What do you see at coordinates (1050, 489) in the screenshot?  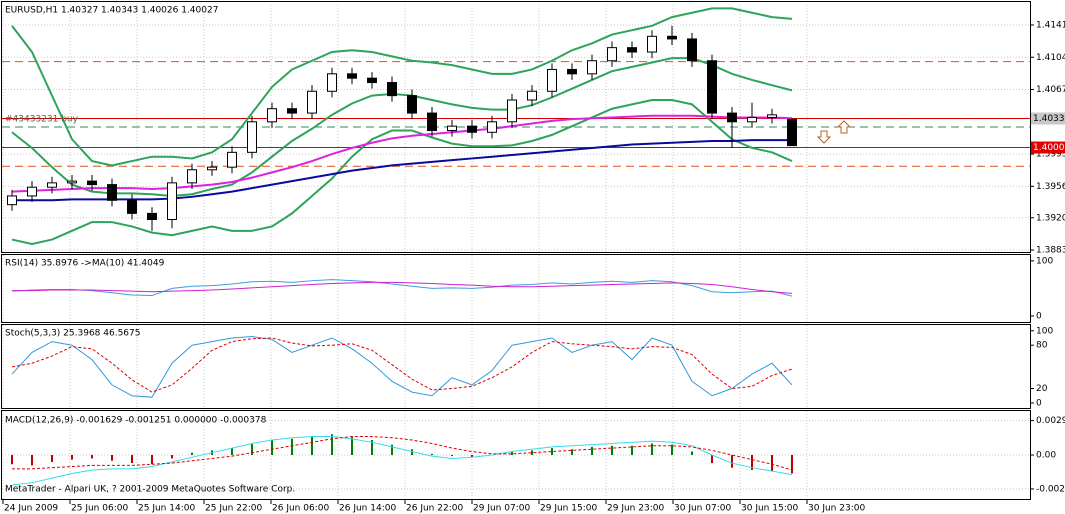 I see `y-tick-label: -0.00294` at bounding box center [1050, 489].